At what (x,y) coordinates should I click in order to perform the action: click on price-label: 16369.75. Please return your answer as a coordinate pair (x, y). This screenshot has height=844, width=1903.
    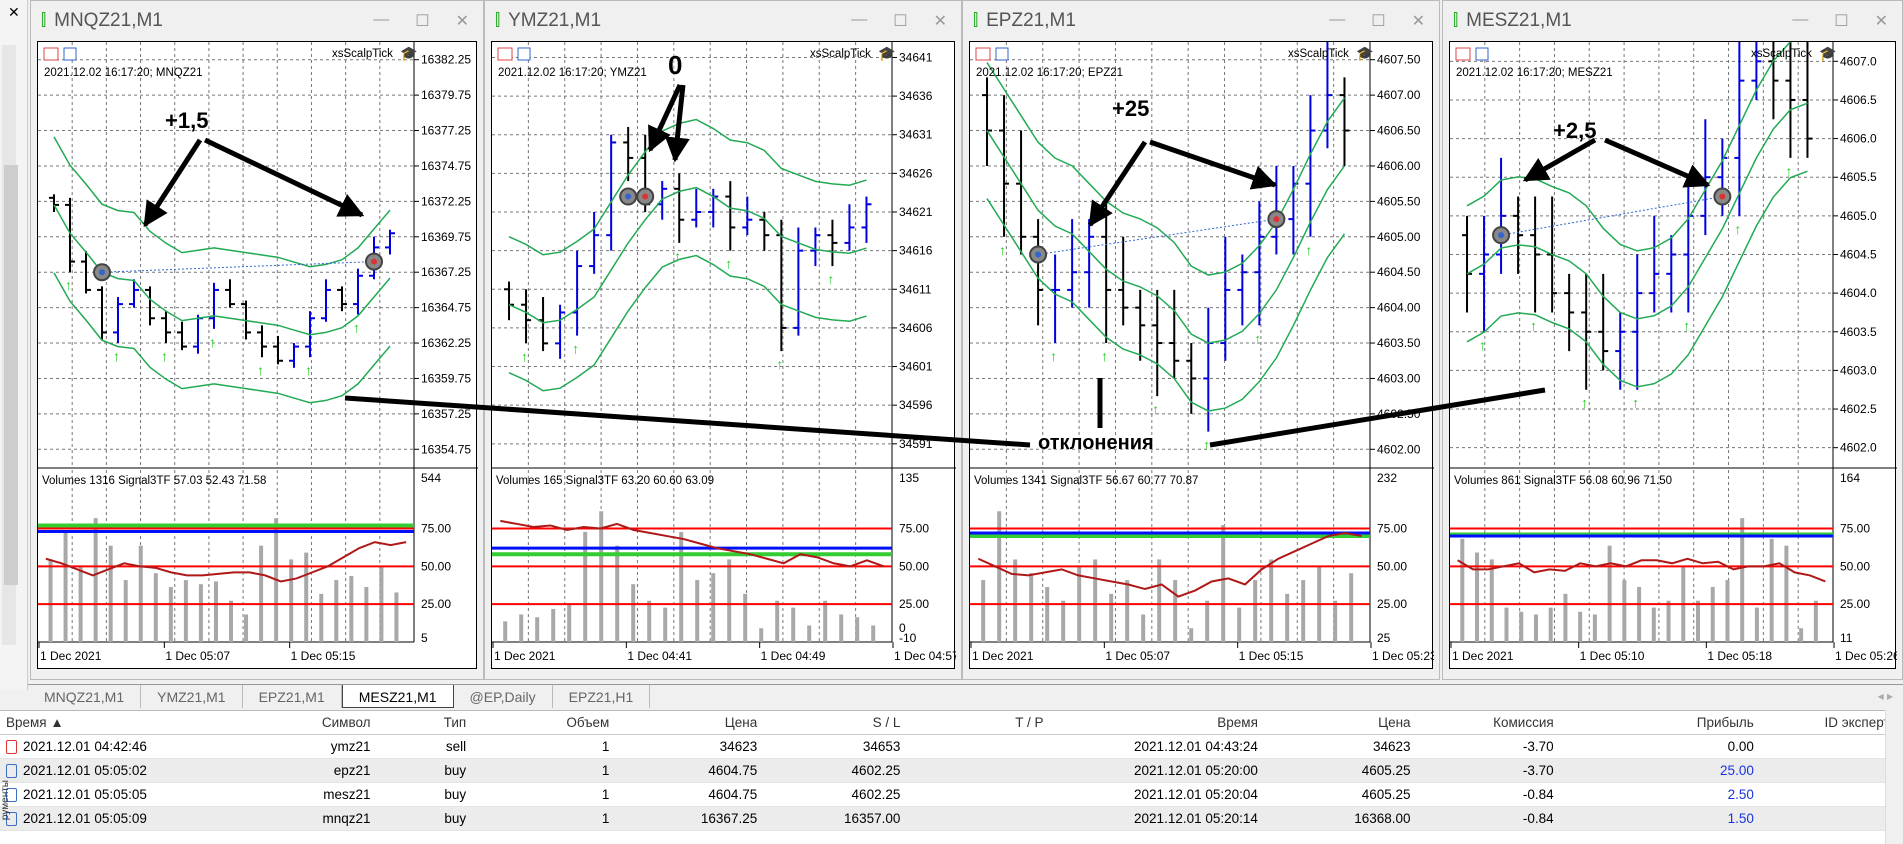
    Looking at the image, I should click on (446, 237).